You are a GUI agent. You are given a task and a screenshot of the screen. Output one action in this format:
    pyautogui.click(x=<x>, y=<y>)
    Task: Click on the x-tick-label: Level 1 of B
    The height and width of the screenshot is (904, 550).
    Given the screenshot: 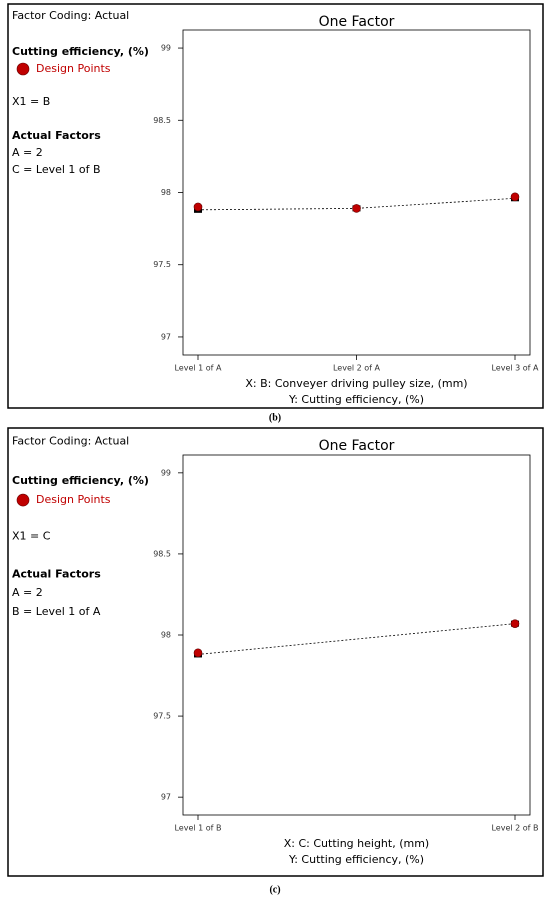 What is the action you would take?
    pyautogui.click(x=197, y=828)
    